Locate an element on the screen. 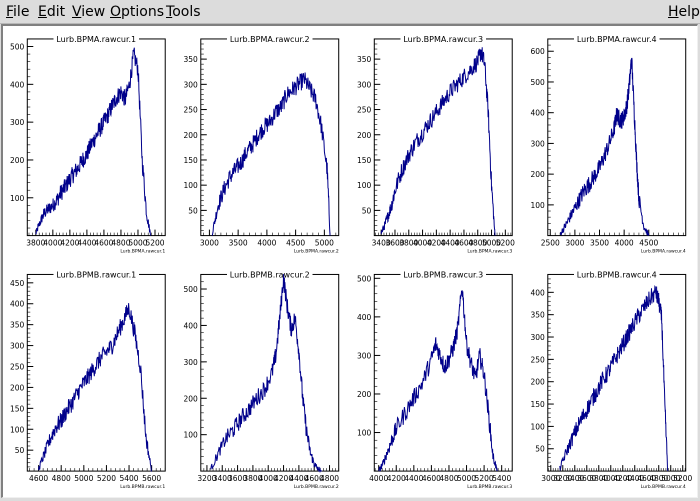  chart-title: Lurb.BPMA.rawcur.4 is located at coordinates (617, 39).